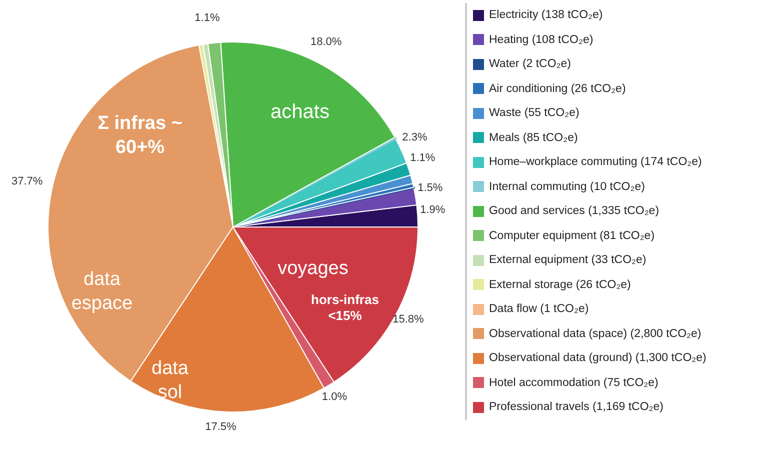 The width and height of the screenshot is (760, 450). What do you see at coordinates (595, 162) in the screenshot?
I see `legend-label: Home–workplace commuting (174 tCO₂e)` at bounding box center [595, 162].